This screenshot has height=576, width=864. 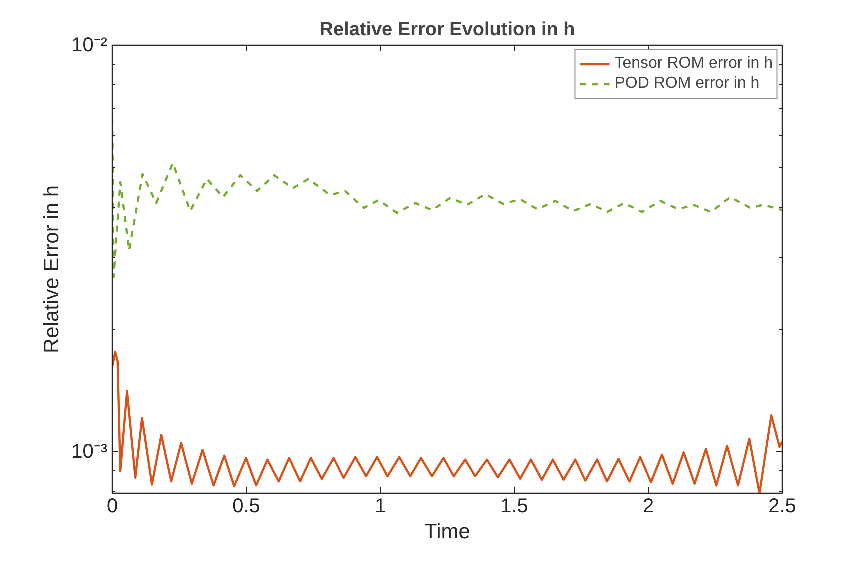 What do you see at coordinates (514, 507) in the screenshot?
I see `x-tick-label: 1.5` at bounding box center [514, 507].